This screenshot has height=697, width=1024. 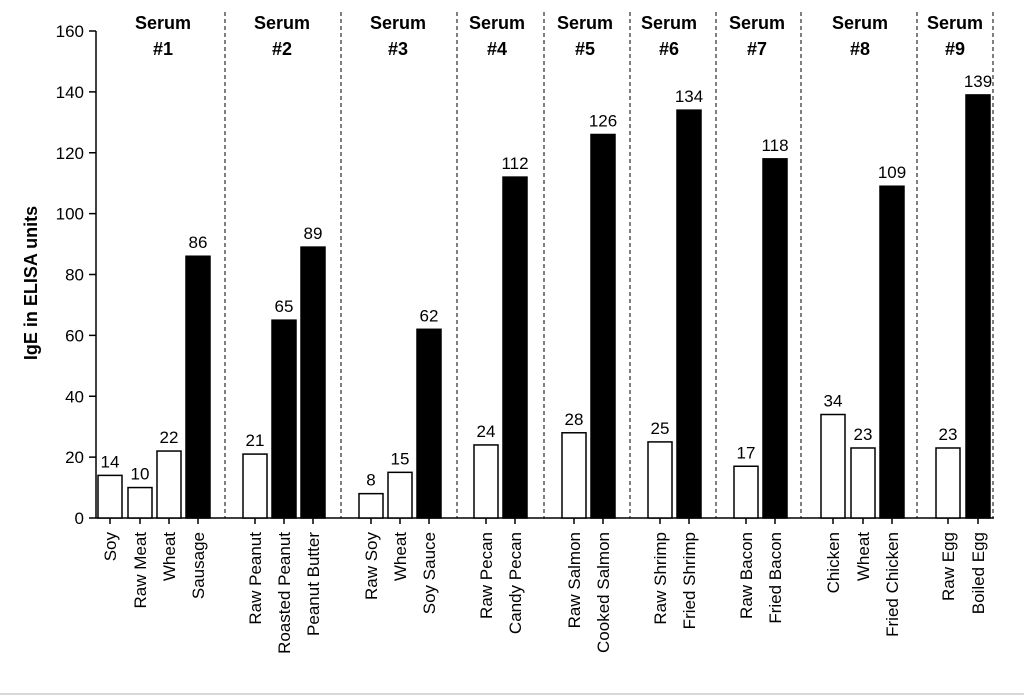 I want to click on data-label: 24, so click(x=486, y=431).